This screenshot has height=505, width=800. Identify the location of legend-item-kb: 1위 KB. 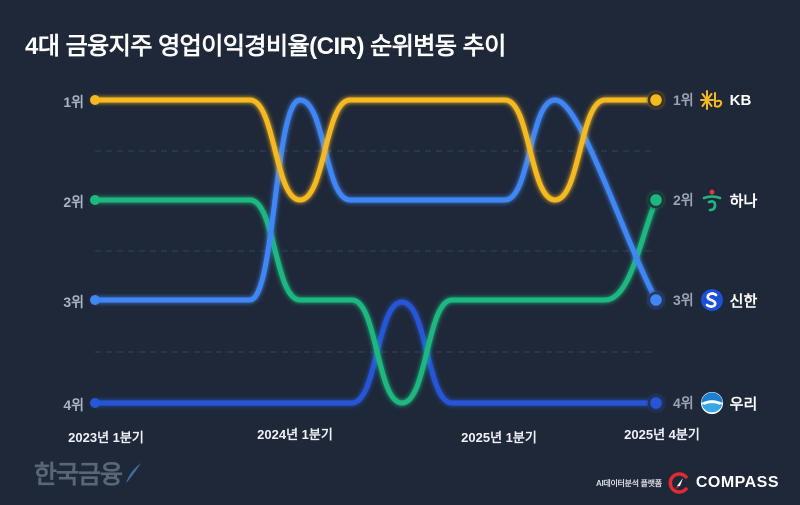
(712, 100).